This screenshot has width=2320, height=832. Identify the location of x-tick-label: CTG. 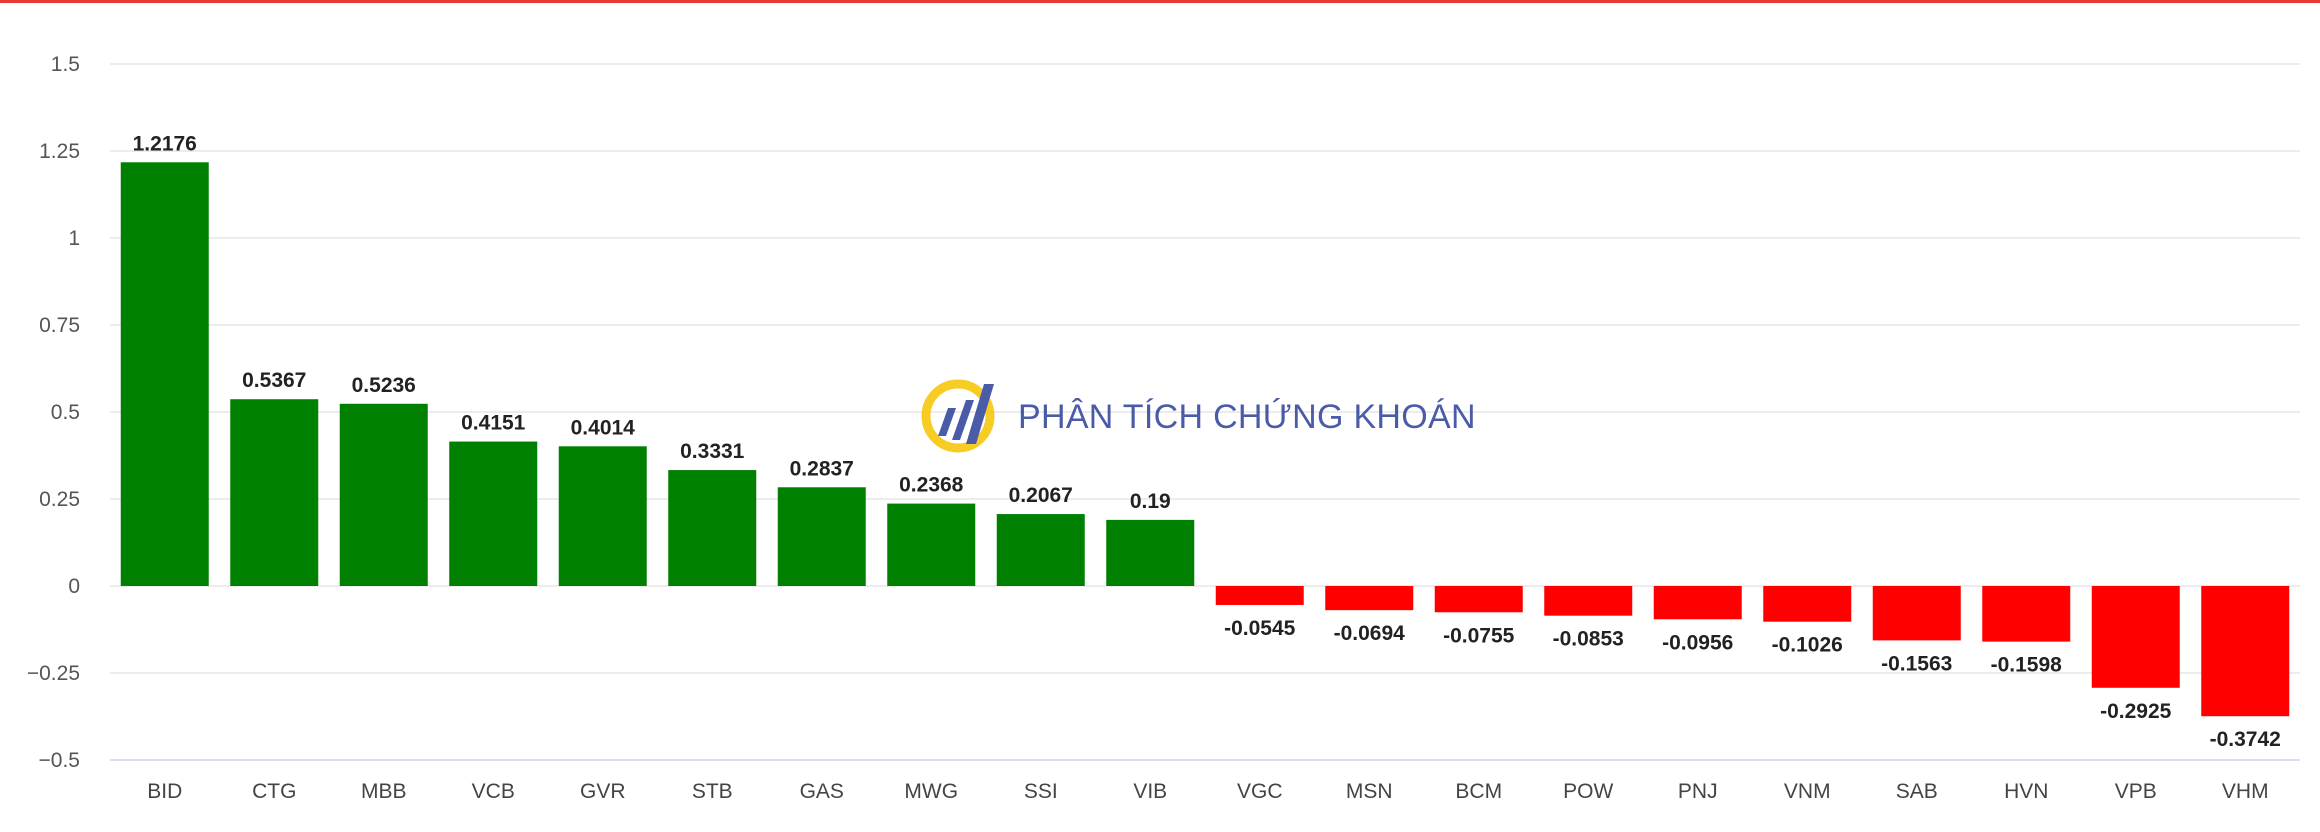
(274, 791).